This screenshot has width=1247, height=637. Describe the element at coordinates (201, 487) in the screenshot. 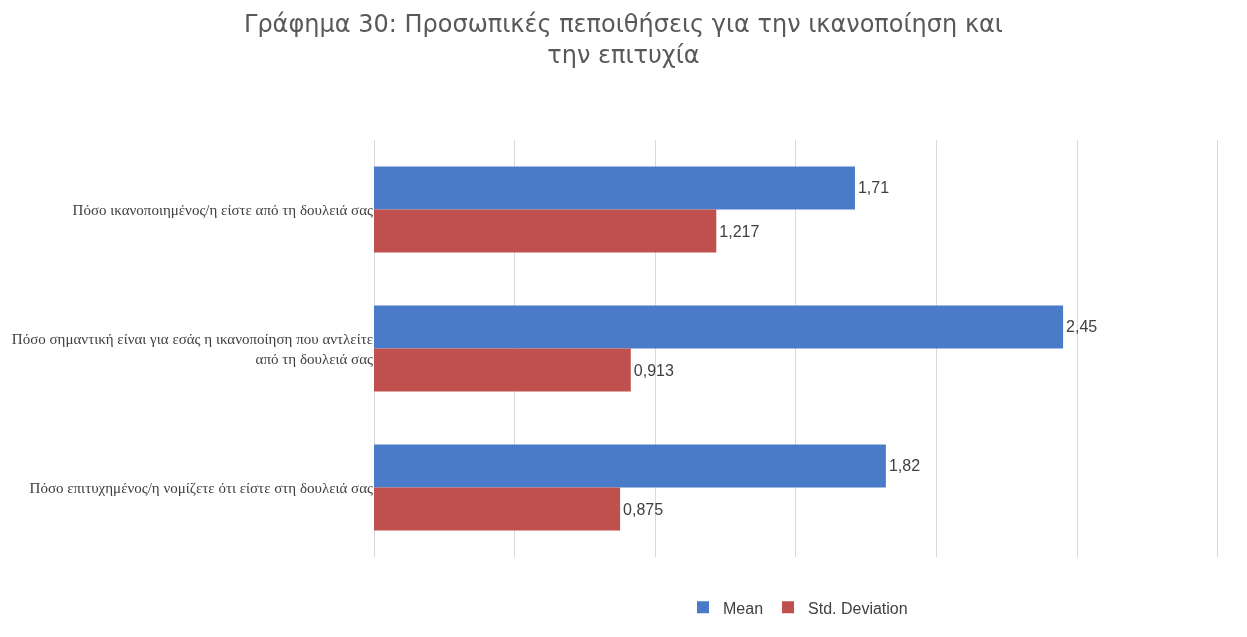

I see `y-tick-label: Πόσο επιτυχημένος/η νομίζετε ότι είστε στη δουλειά σας` at that location.